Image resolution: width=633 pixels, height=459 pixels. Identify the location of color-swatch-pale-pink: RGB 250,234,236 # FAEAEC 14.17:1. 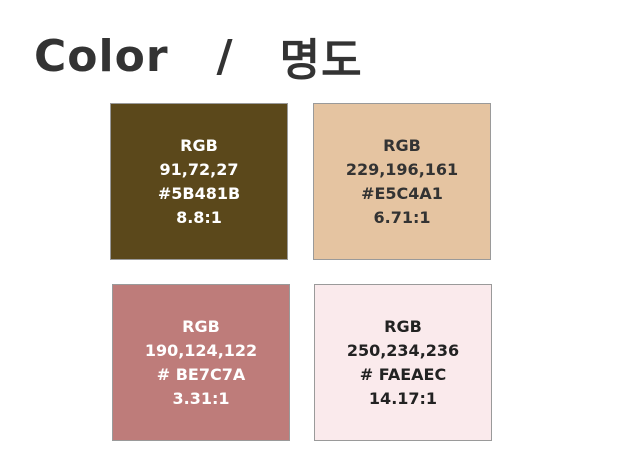
(403, 362).